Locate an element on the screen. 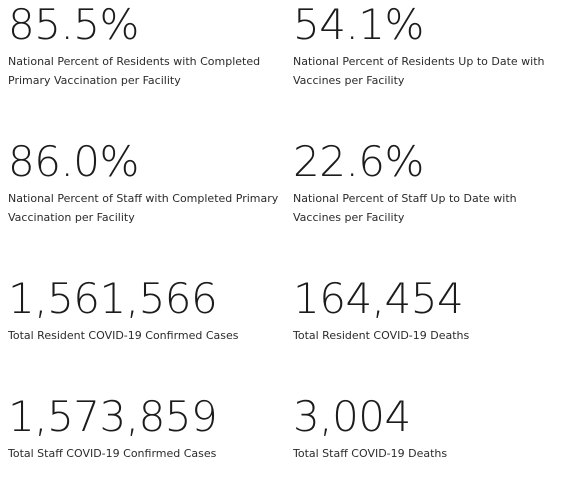 This screenshot has width=570, height=484. stat-value: 54.1% is located at coordinates (358, 24).